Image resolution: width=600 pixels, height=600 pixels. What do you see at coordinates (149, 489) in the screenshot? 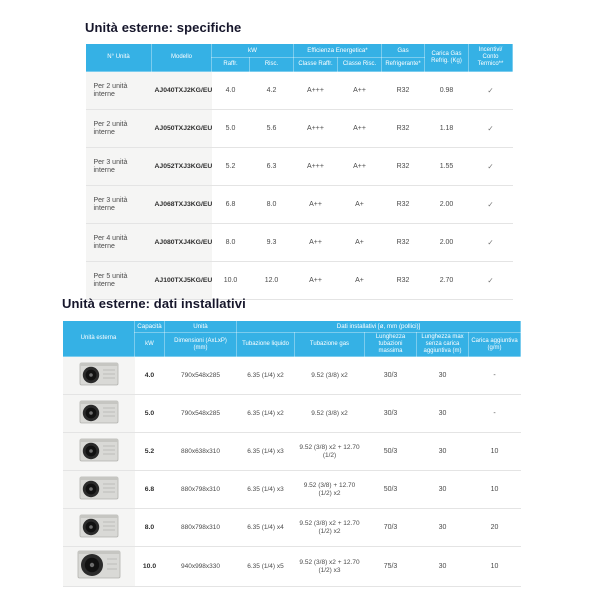
I see `capacity-cell: 6.8` at bounding box center [149, 489].